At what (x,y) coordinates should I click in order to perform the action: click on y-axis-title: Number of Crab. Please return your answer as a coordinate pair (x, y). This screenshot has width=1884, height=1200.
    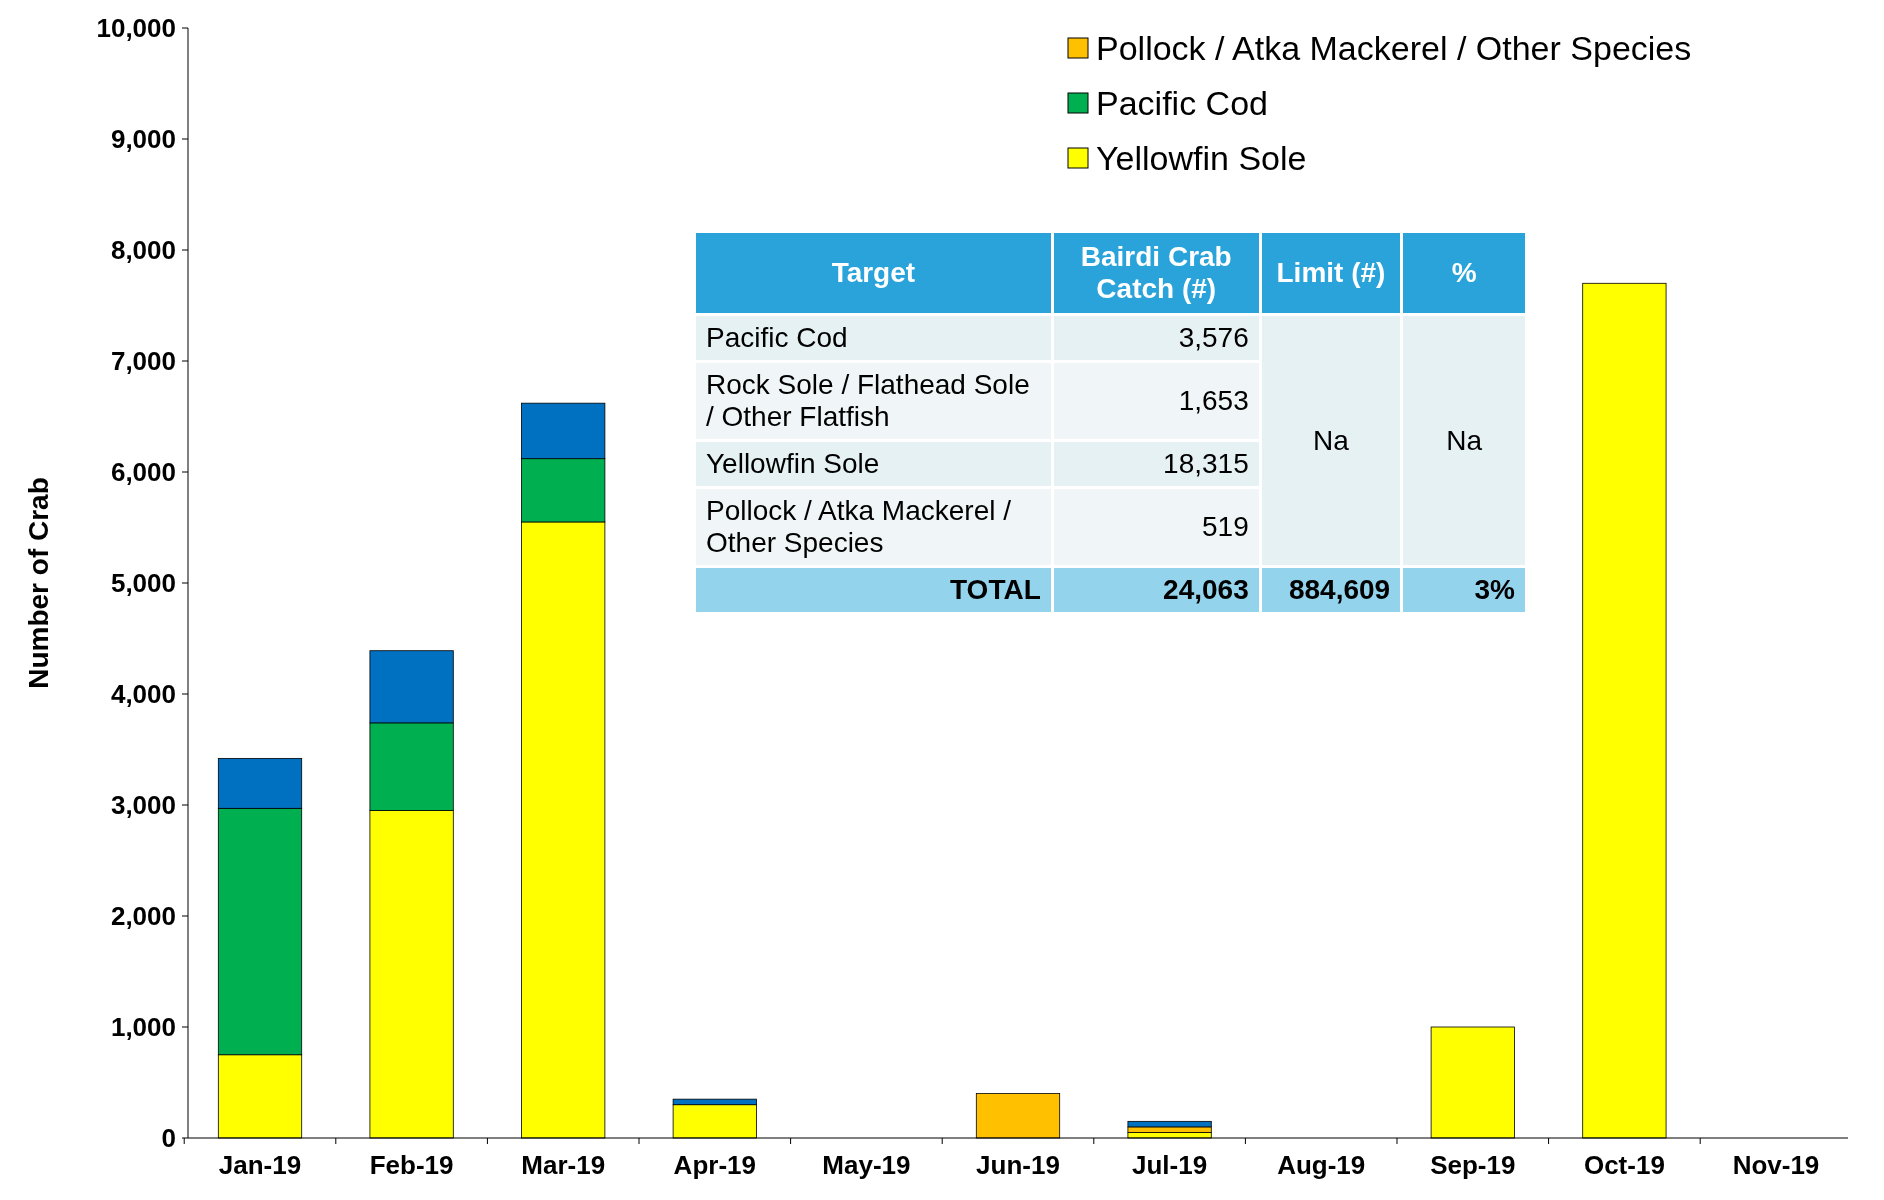
    Looking at the image, I should click on (38, 583).